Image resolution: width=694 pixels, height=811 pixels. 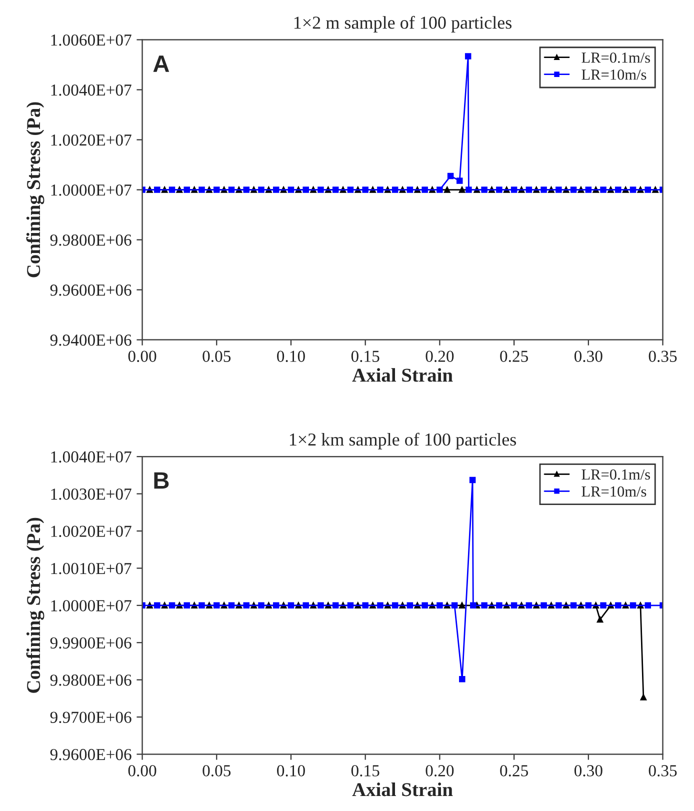 I want to click on y-tick-label: 1.0030E+07, so click(x=91, y=494).